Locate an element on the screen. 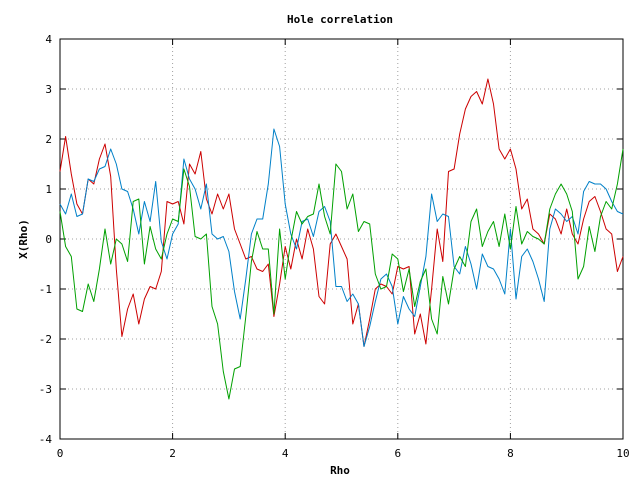 The height and width of the screenshot is (480, 640). y-tick-label: -2 is located at coordinates (45, 339).